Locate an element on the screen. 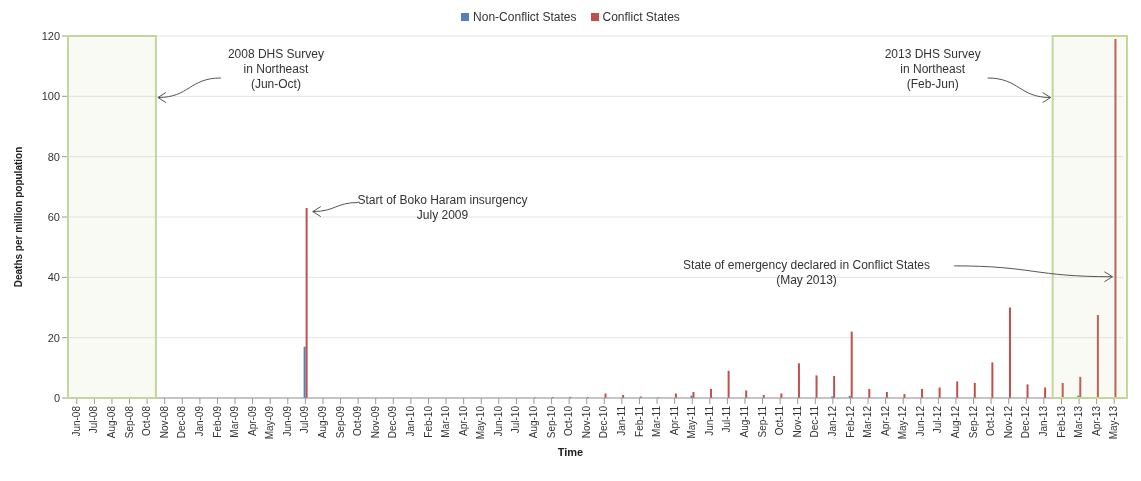  x-tick-label: Oct-11 is located at coordinates (780, 420).